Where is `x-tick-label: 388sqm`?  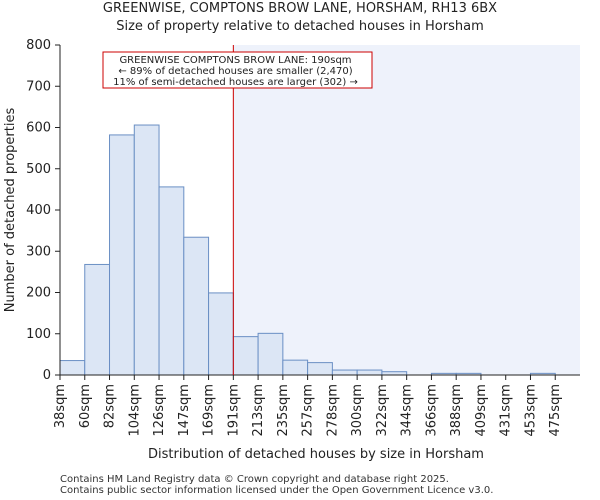 x-tick-label: 388sqm is located at coordinates (456, 410).